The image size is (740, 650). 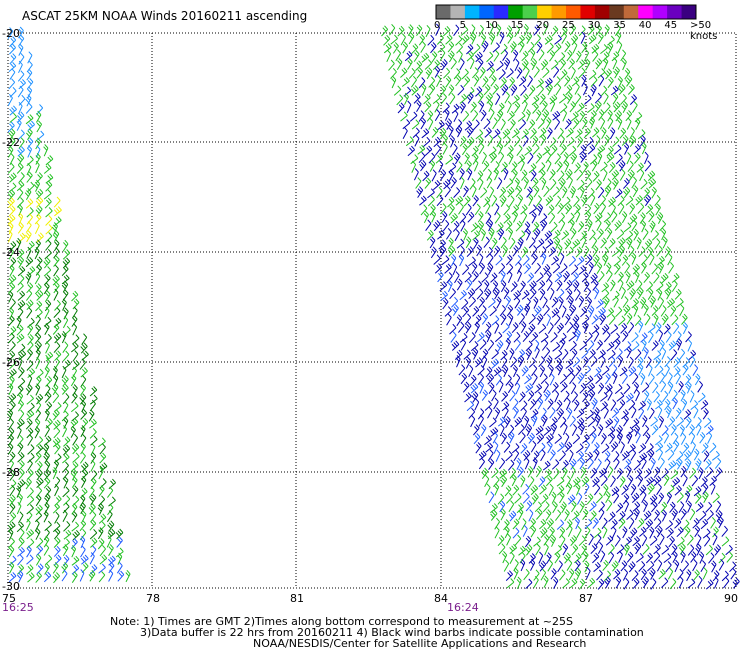 What do you see at coordinates (11, 142) in the screenshot?
I see `y-tick-22: -22` at bounding box center [11, 142].